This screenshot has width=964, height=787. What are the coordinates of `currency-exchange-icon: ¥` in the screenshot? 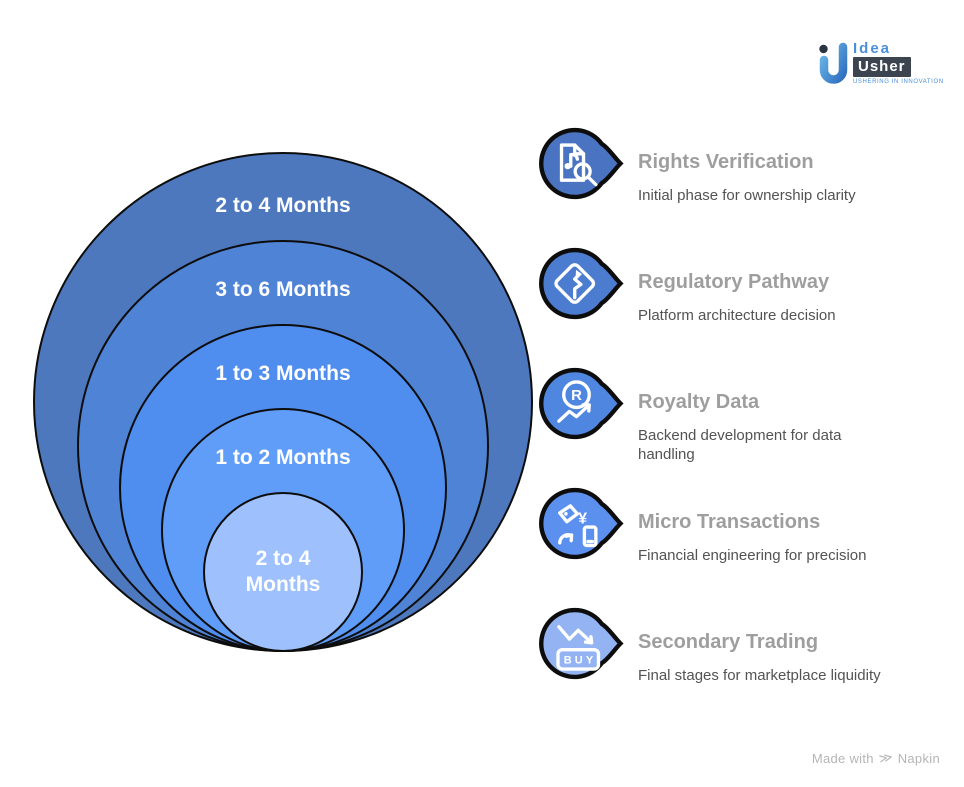 It's located at (581, 523).